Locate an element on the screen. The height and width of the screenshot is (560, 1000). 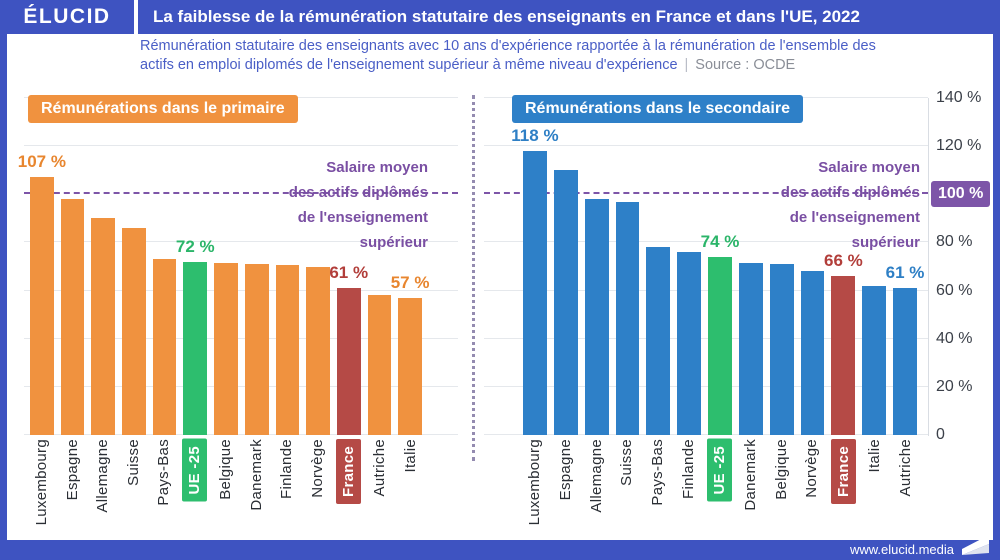
chart-secondaire-title-badge: Rémunérations dans le secondaire is located at coordinates (657, 109).